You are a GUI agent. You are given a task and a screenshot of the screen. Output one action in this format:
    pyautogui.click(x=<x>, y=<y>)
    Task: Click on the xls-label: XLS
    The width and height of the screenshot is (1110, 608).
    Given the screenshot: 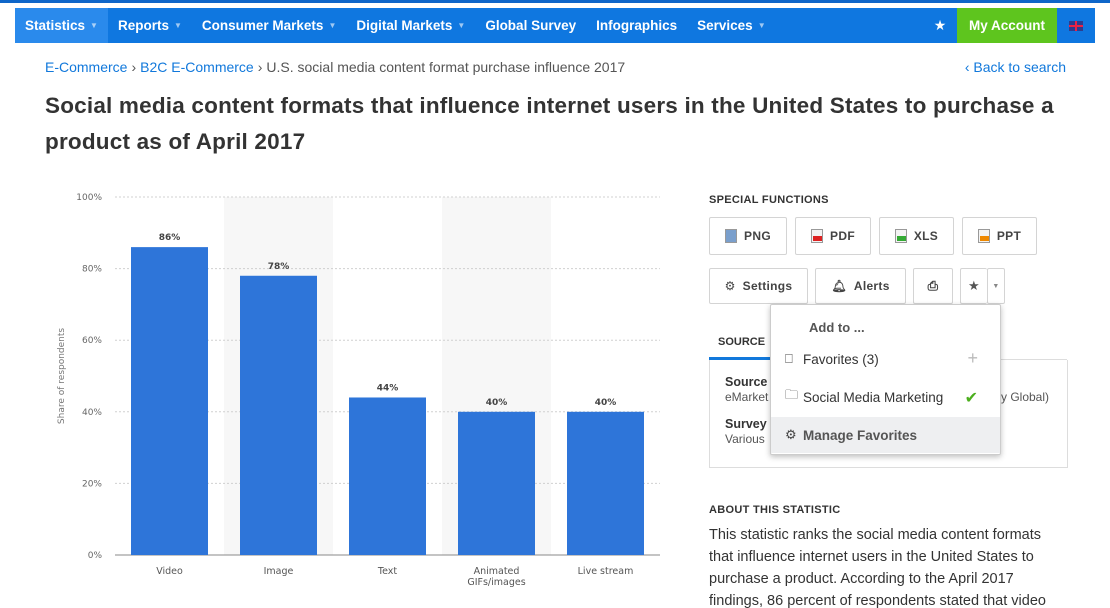 What is the action you would take?
    pyautogui.click(x=926, y=236)
    